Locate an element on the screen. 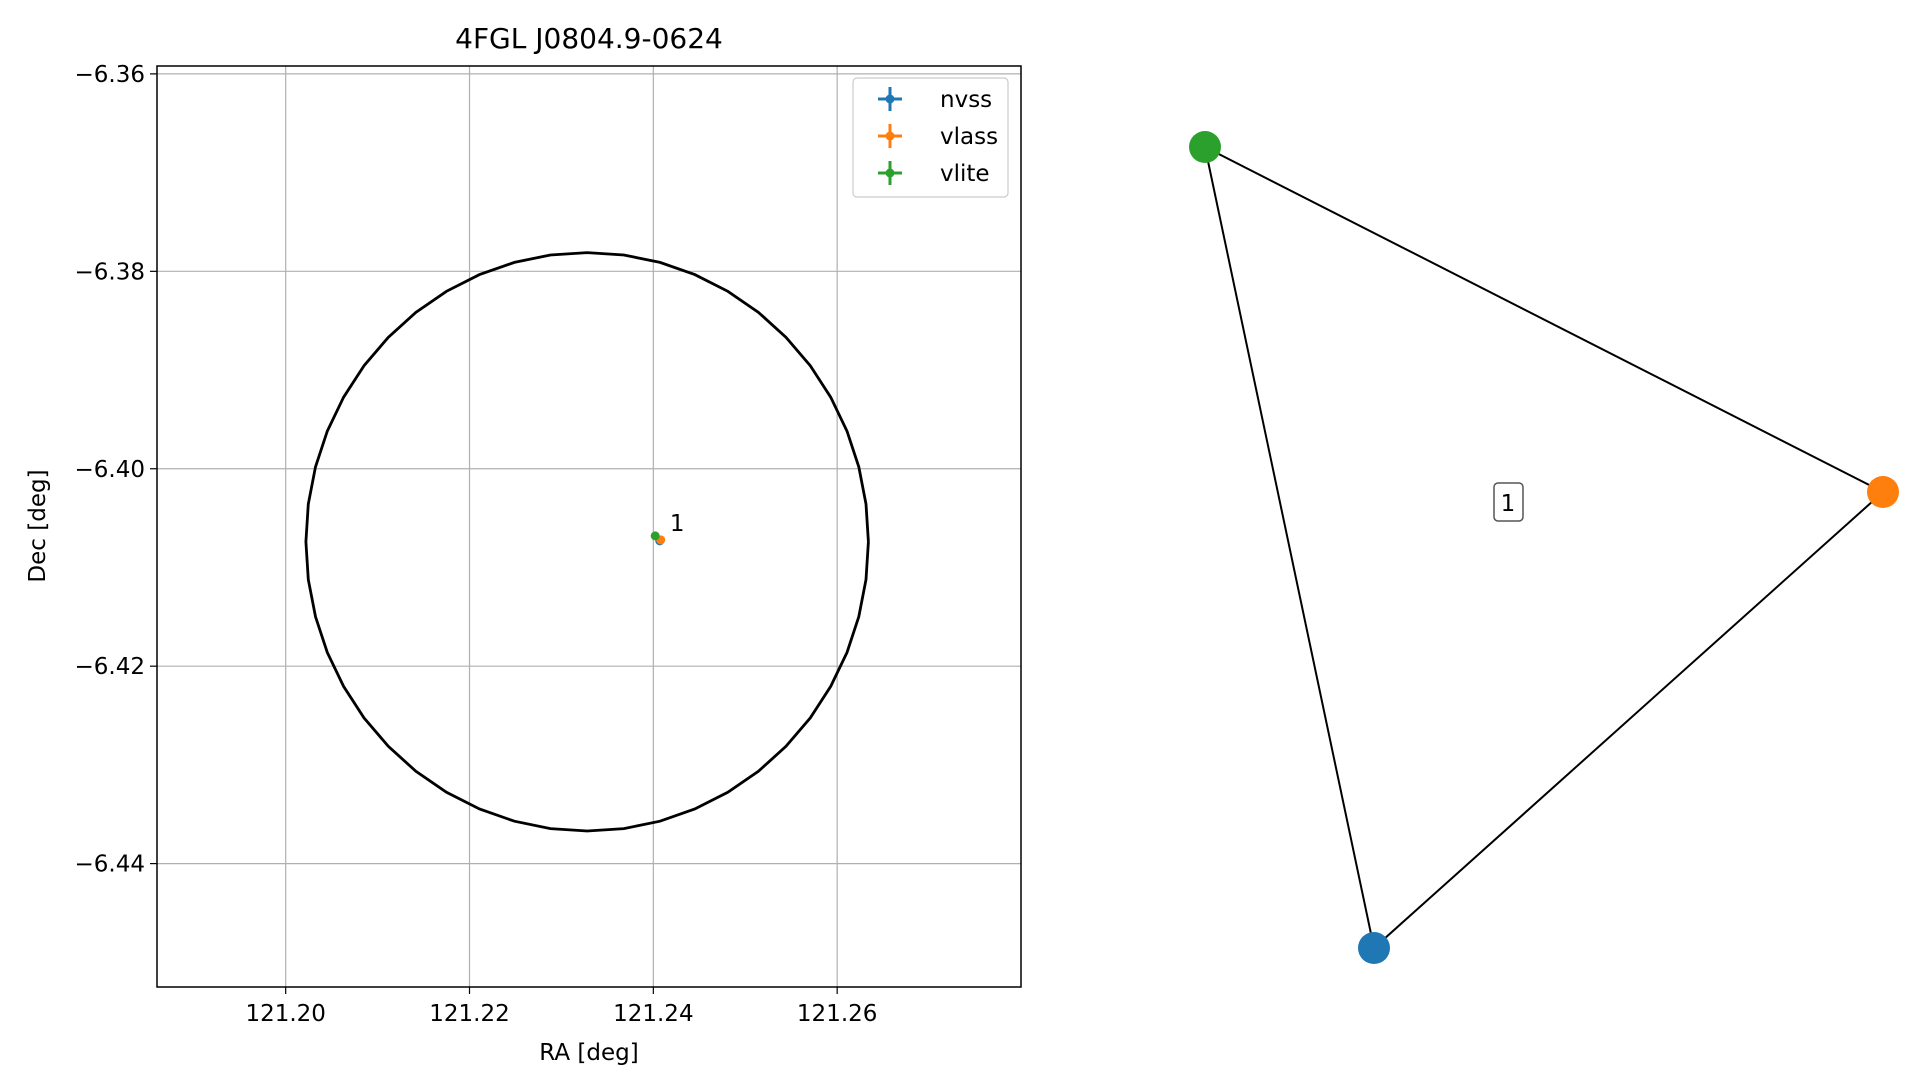 This screenshot has height=1080, width=1919. legend-label-nvss: nvss is located at coordinates (966, 100).